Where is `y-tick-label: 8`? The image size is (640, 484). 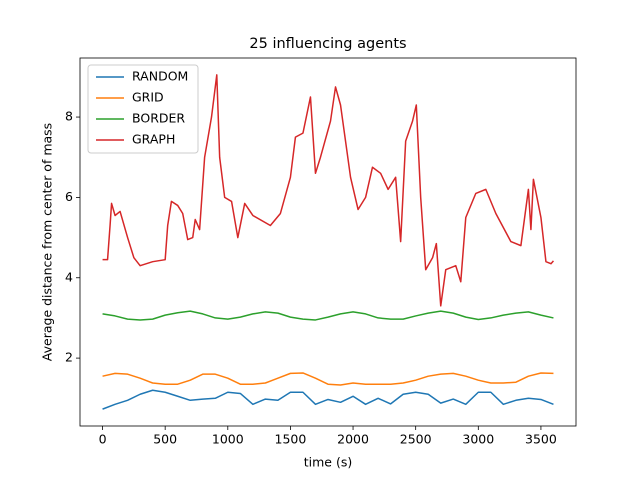
y-tick-label: 8 is located at coordinates (69, 116).